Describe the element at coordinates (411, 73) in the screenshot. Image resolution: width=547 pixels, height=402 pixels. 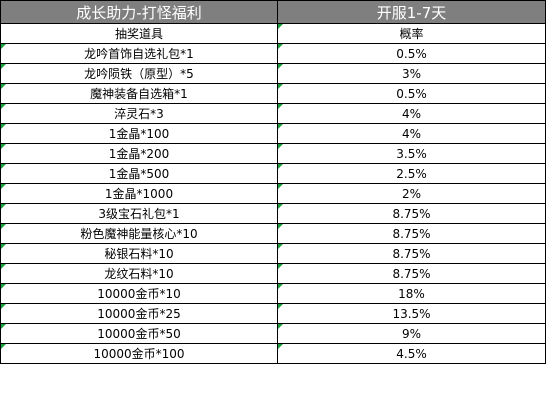
I see `prob-cell: 3%` at that location.